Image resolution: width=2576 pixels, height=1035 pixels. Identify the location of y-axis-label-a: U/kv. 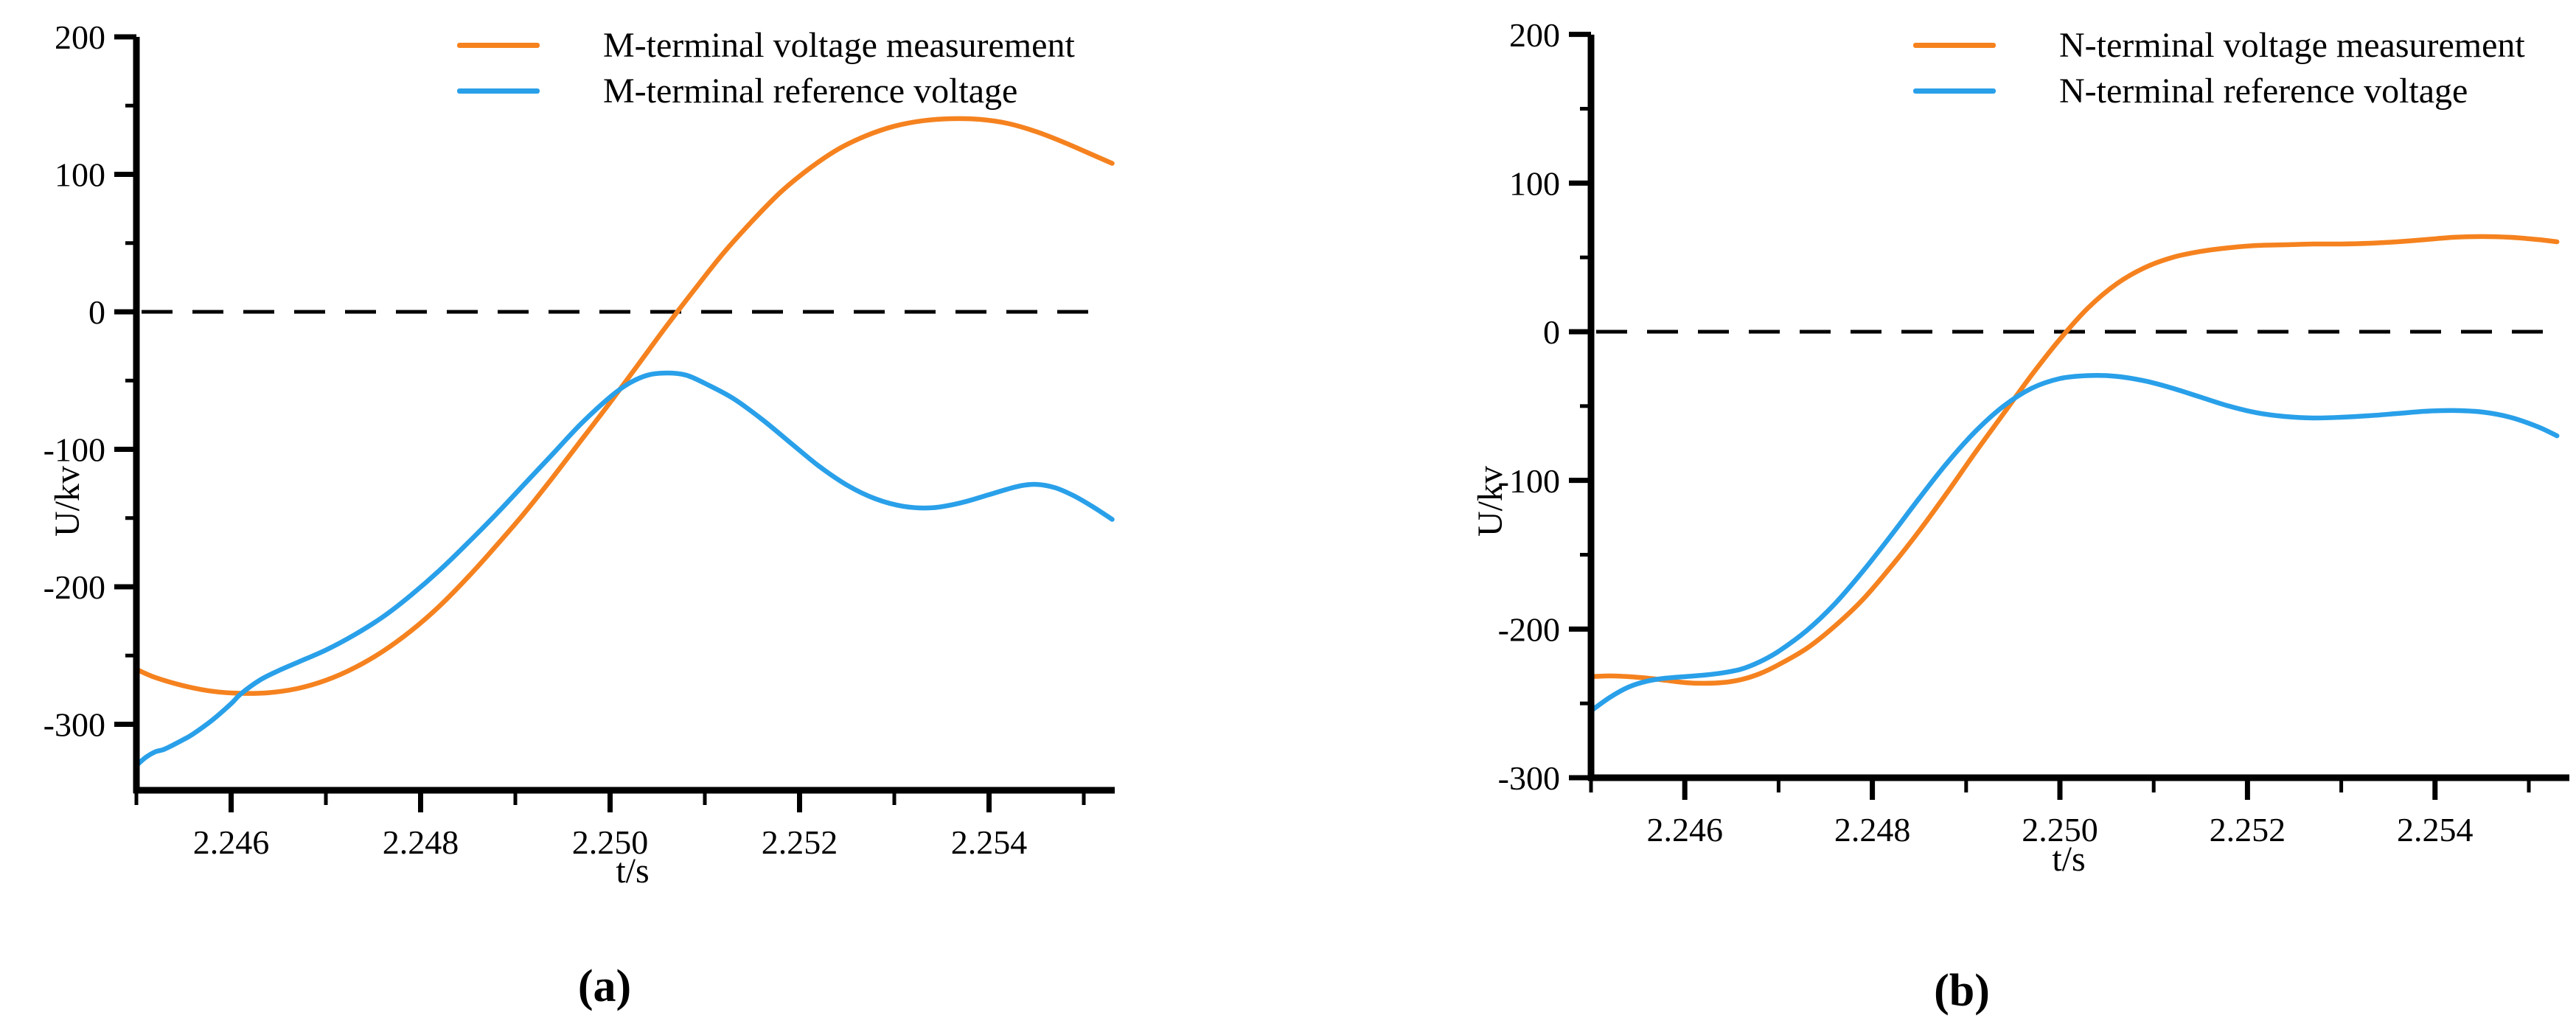
(68, 501).